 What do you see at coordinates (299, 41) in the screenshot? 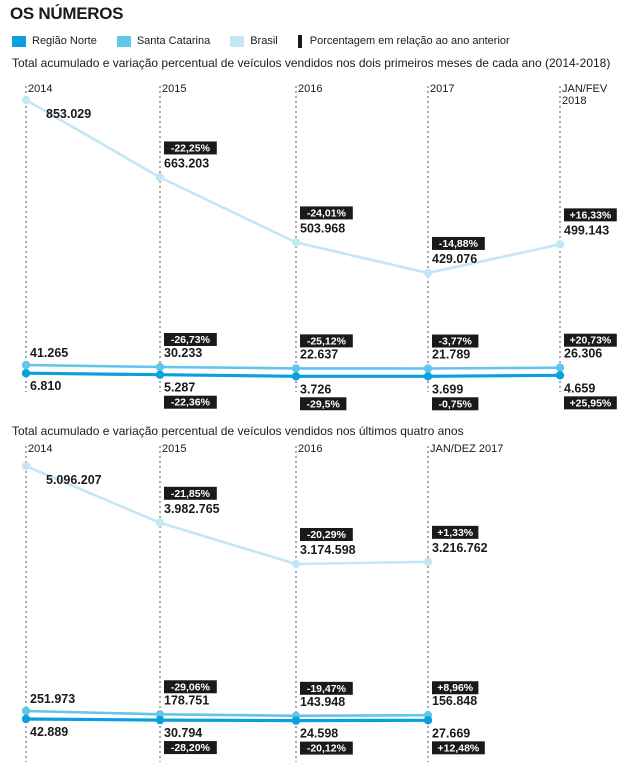
I see `legend-swatch-pct` at bounding box center [299, 41].